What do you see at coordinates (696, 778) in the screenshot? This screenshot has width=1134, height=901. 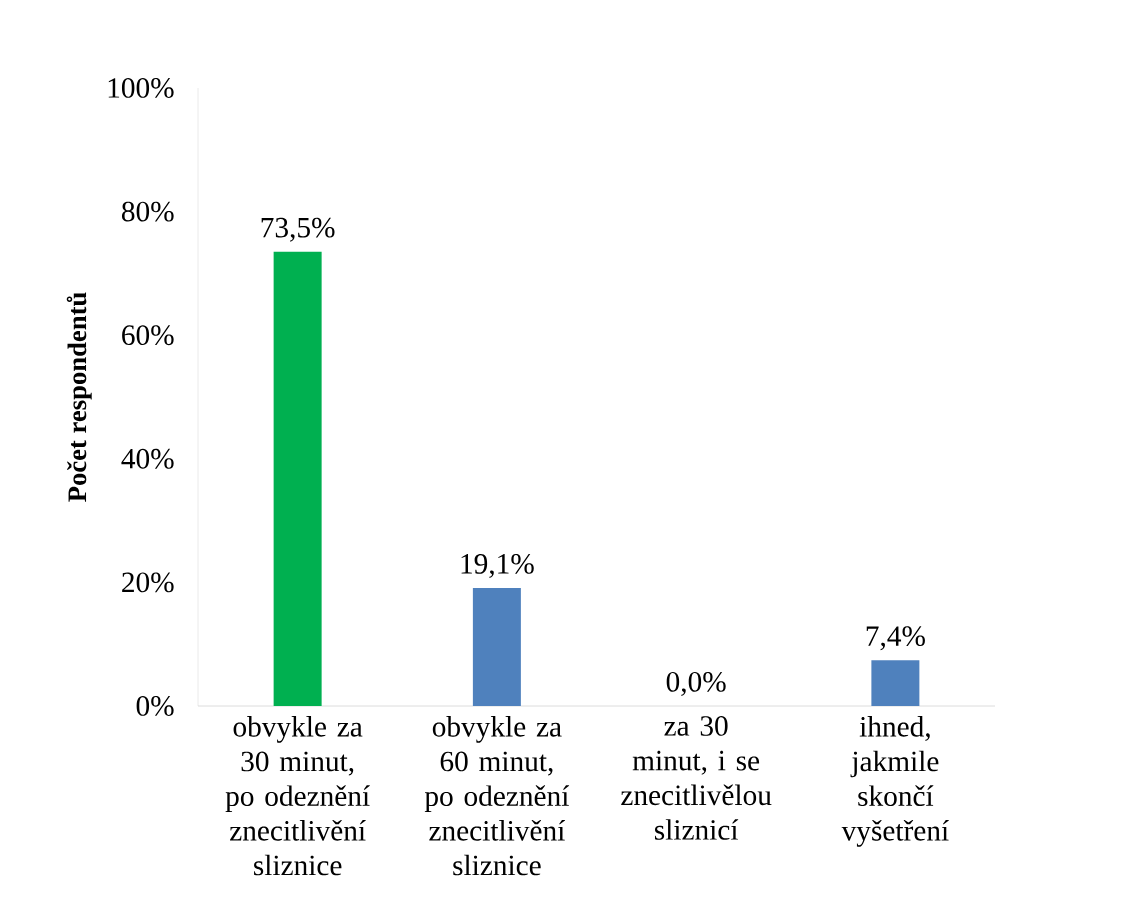 I see `x-tick-label: za 30 minut, i se znecitlivělou sliznicí` at bounding box center [696, 778].